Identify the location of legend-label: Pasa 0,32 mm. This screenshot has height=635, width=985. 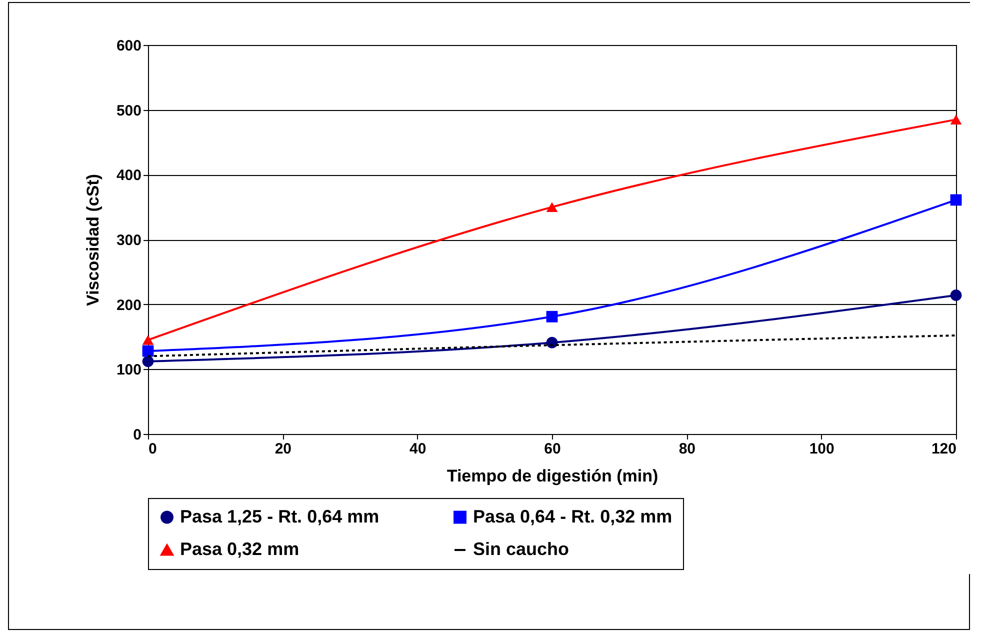
(240, 549).